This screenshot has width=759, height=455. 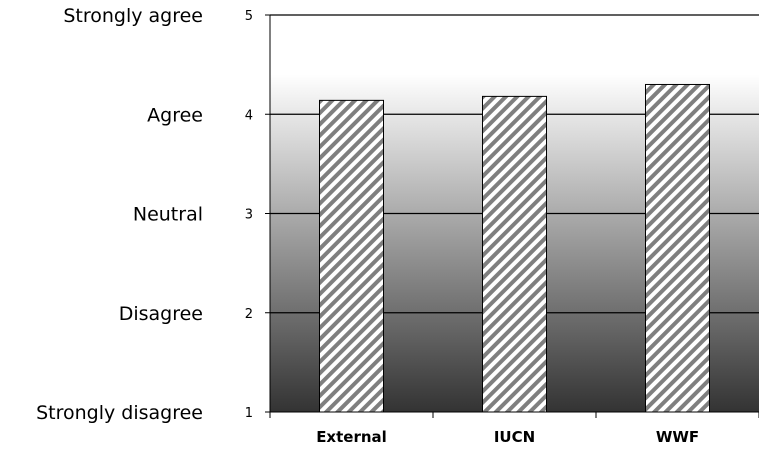 I want to click on likert-label-strongly-agree: Strongly agree, so click(x=133, y=16).